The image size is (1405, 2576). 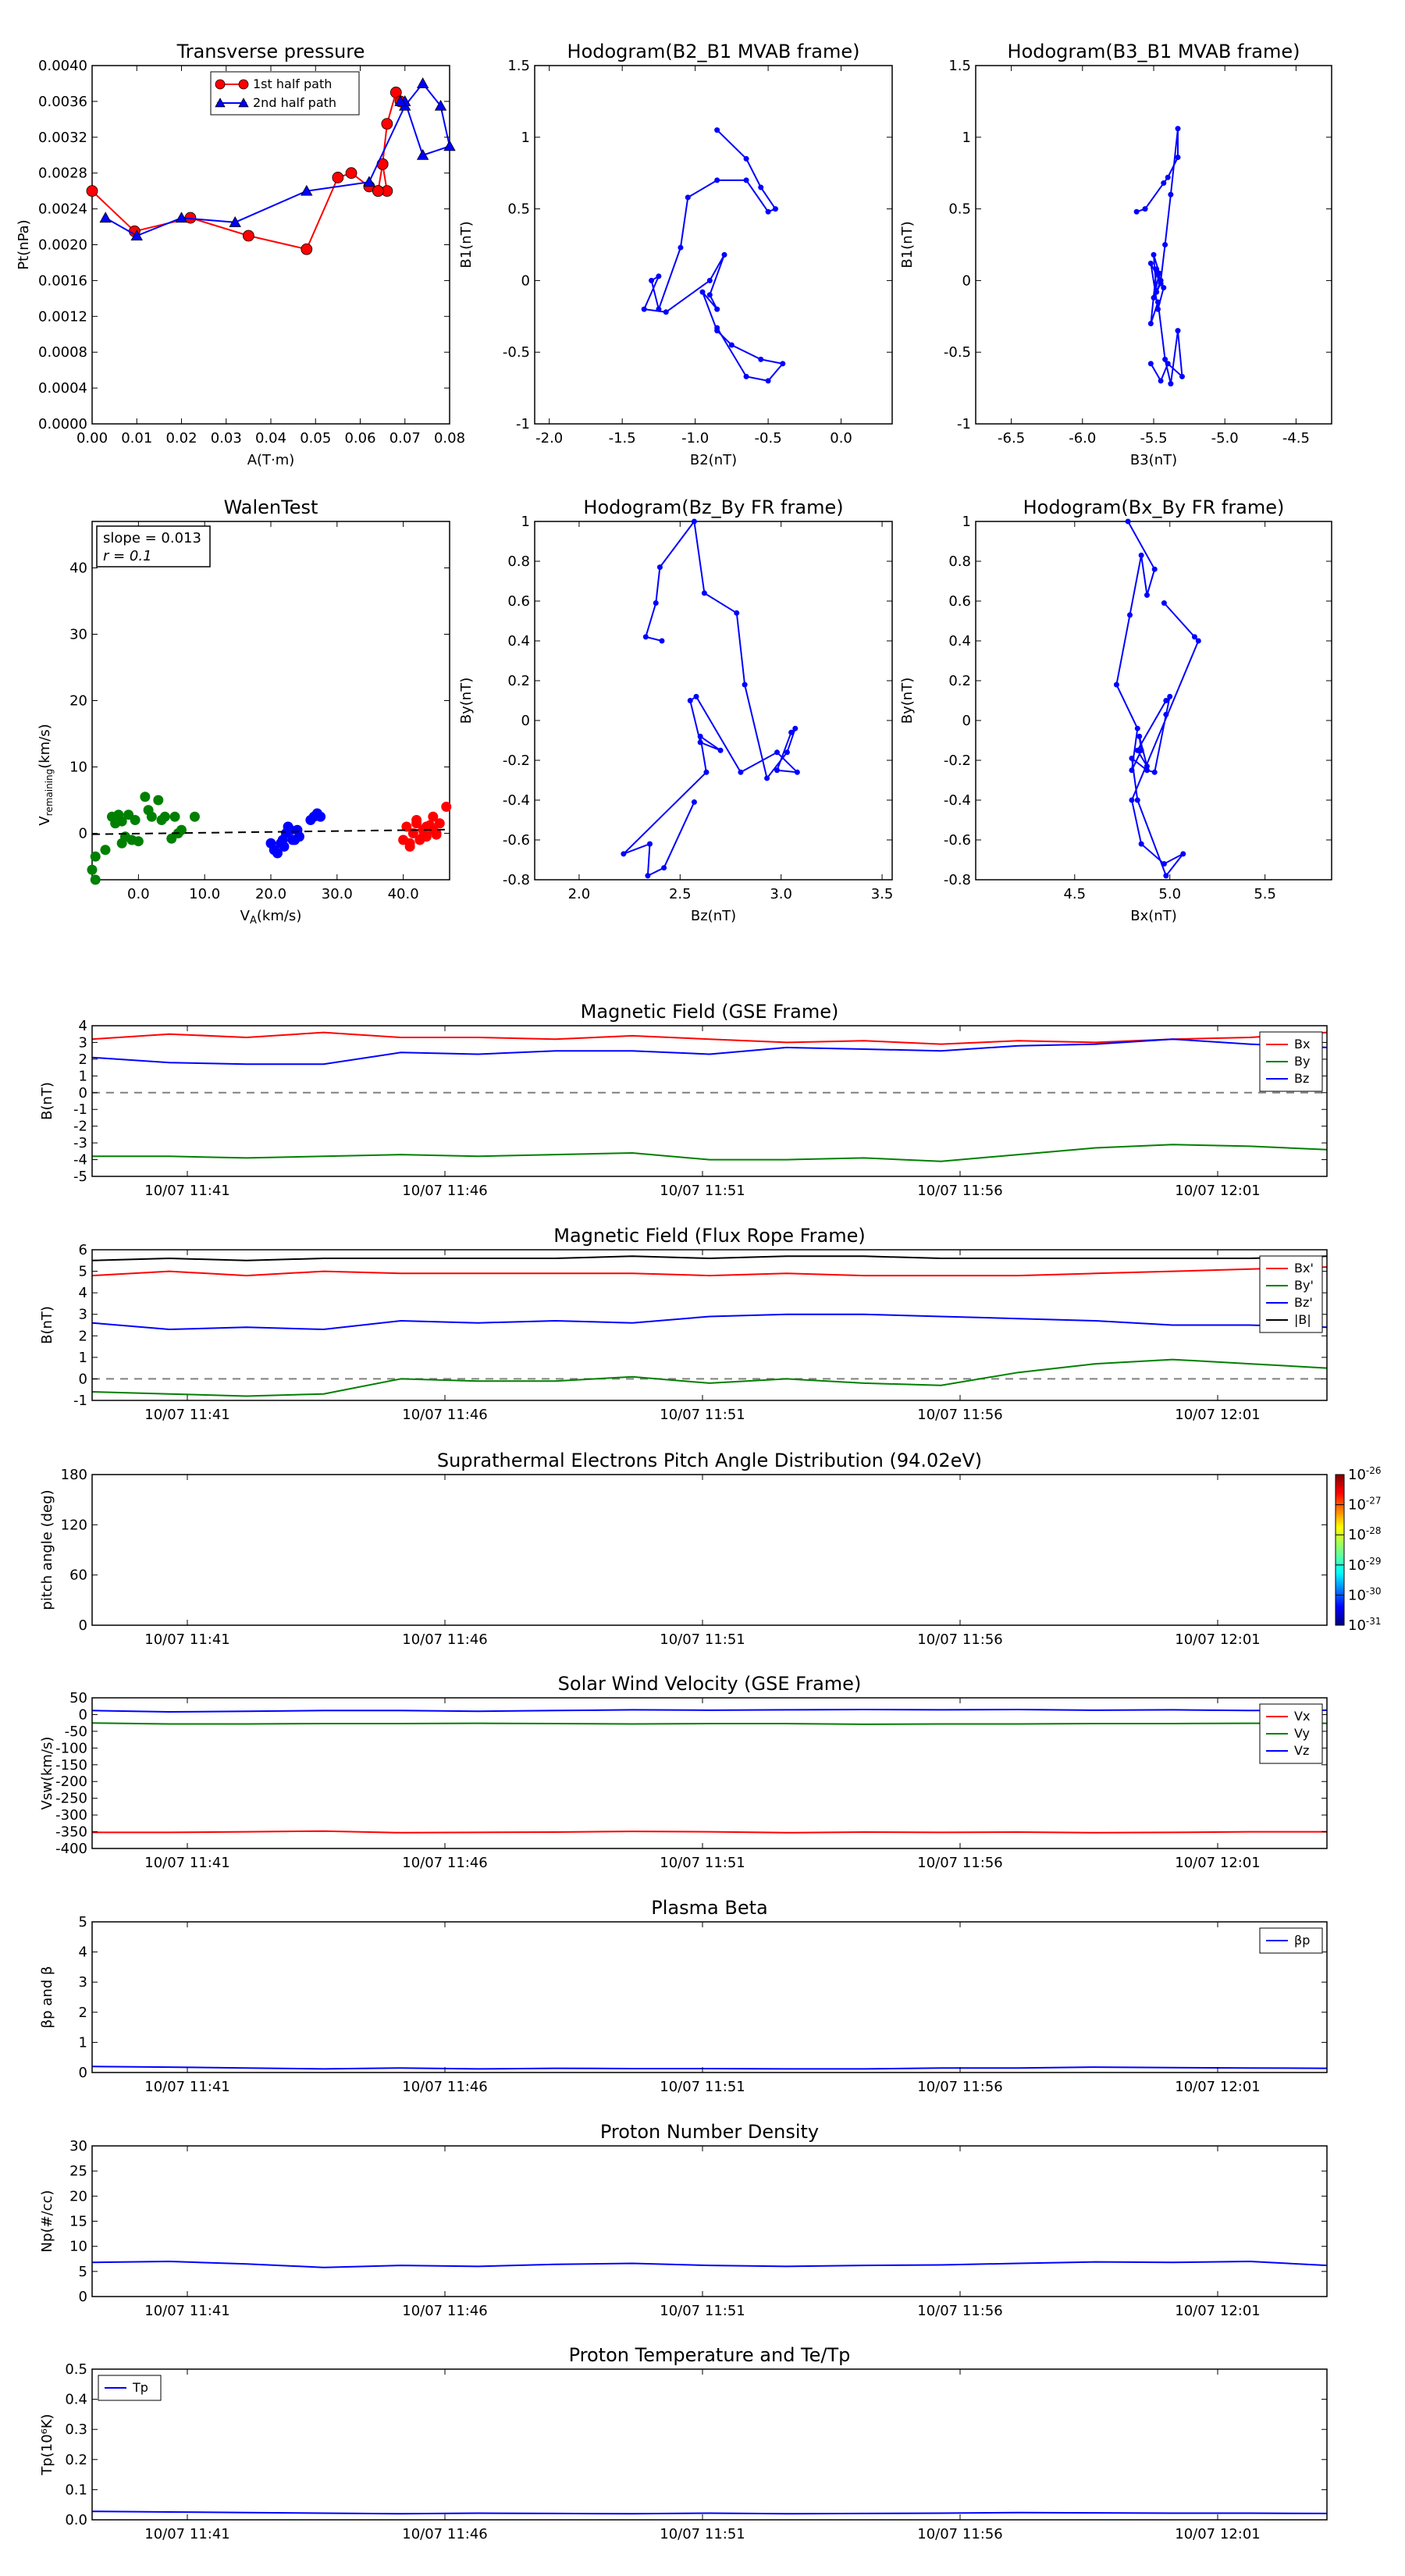 I want to click on y-tick-label: 0.0004, so click(x=63, y=388).